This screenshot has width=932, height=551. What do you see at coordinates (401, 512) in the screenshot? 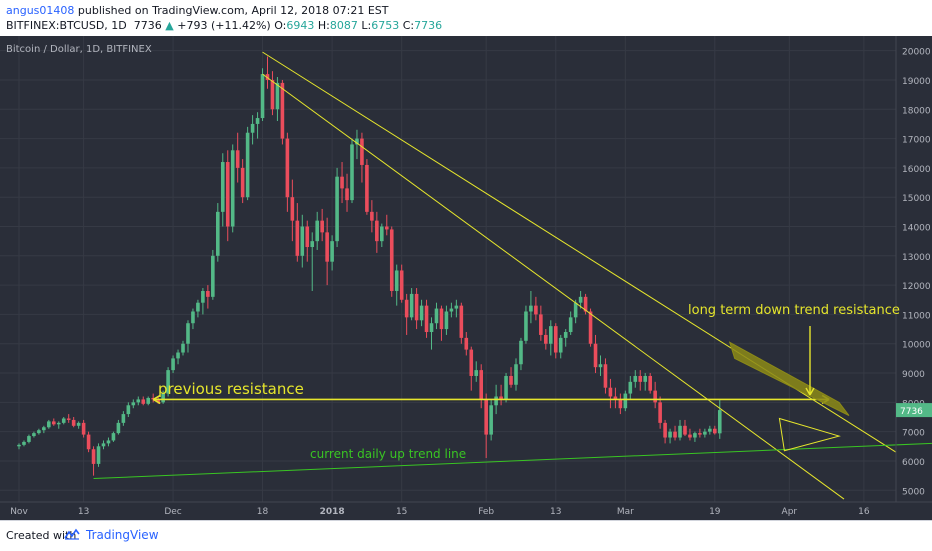
I see `x-tick-label: 15` at bounding box center [401, 512].